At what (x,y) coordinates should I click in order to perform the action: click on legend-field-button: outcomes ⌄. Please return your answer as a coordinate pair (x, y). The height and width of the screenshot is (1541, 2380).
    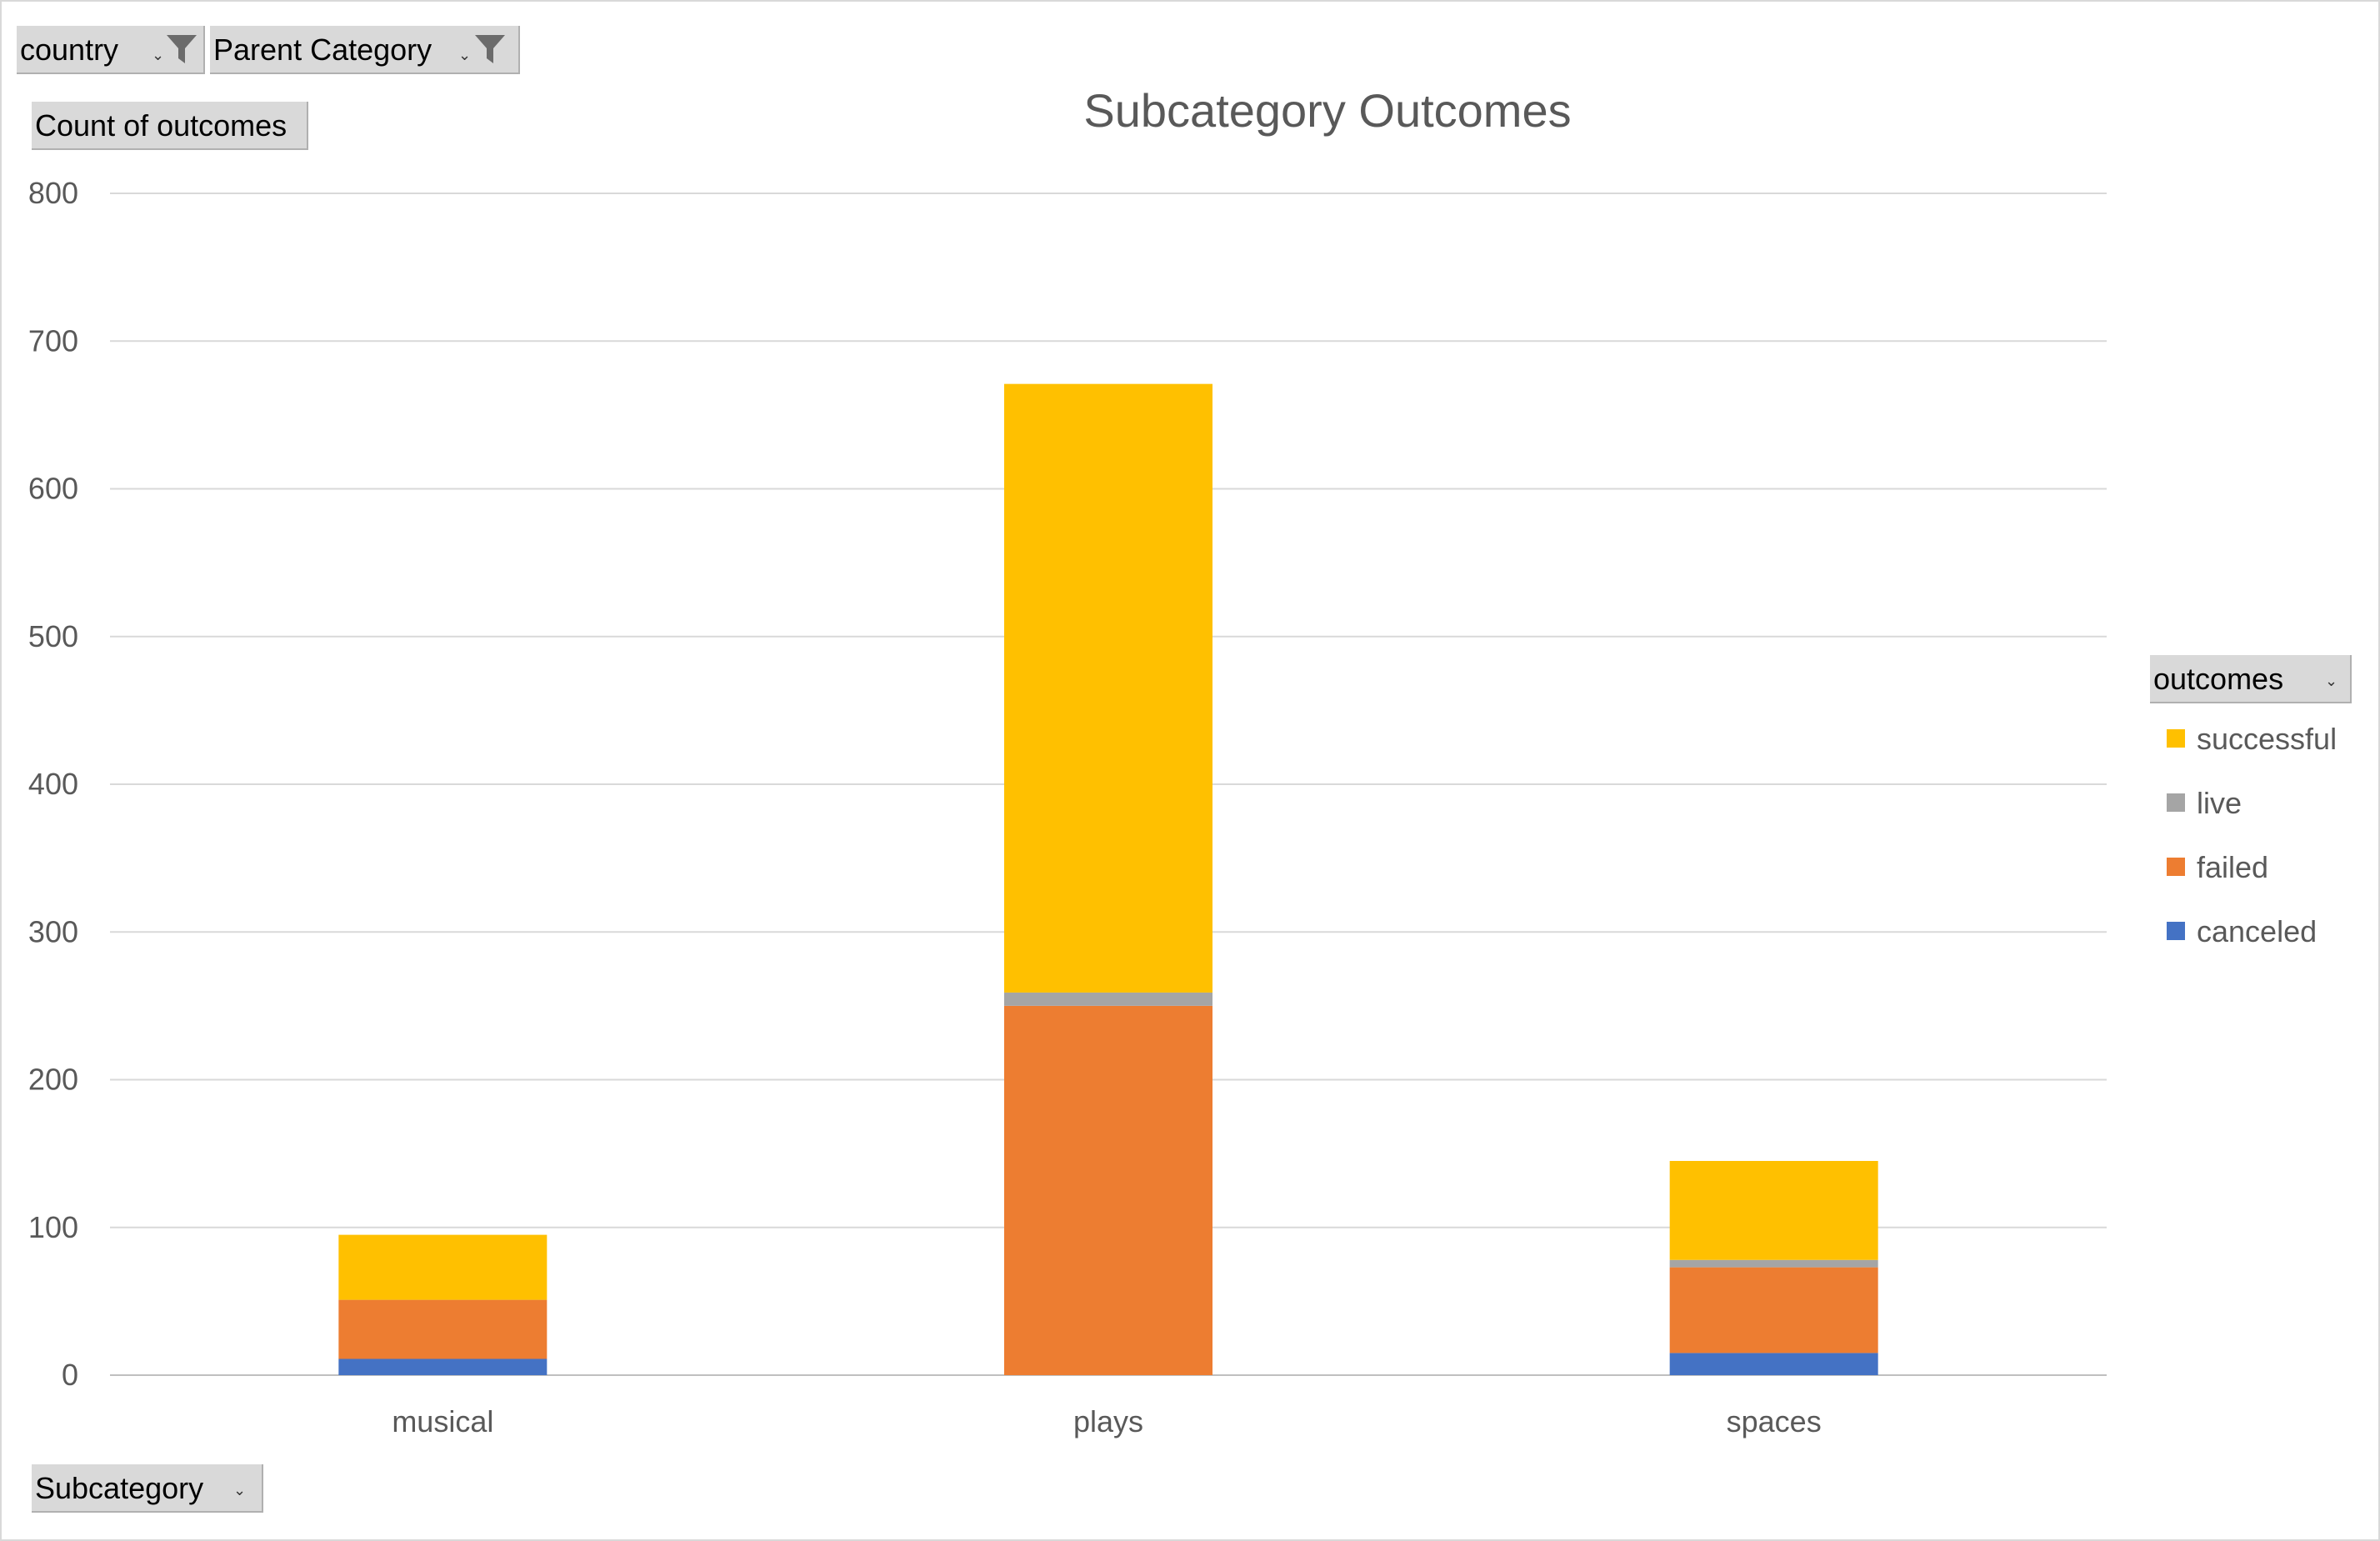
    Looking at the image, I should click on (2251, 679).